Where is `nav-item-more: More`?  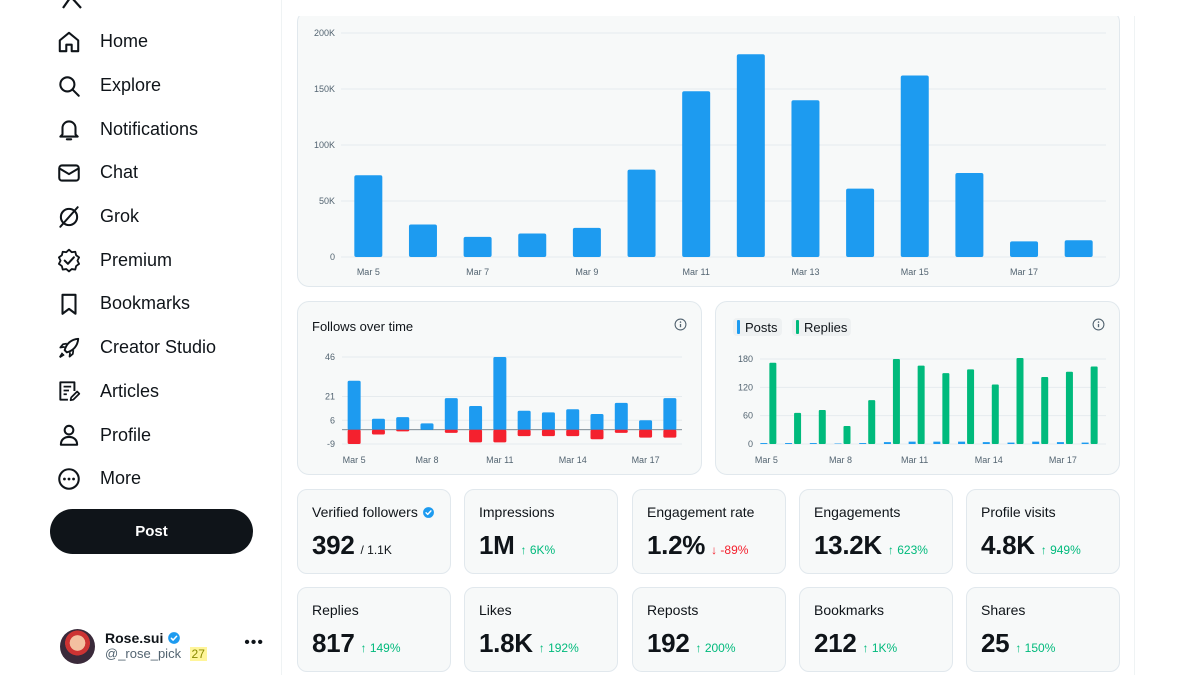 nav-item-more: More is located at coordinates (136, 479).